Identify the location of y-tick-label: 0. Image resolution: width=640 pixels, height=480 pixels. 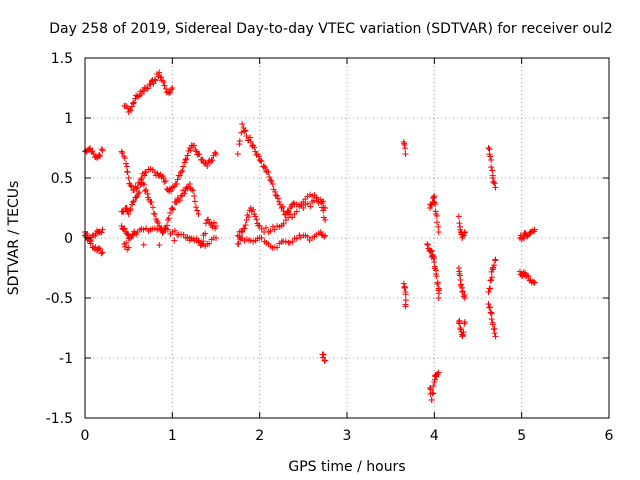
(68, 239).